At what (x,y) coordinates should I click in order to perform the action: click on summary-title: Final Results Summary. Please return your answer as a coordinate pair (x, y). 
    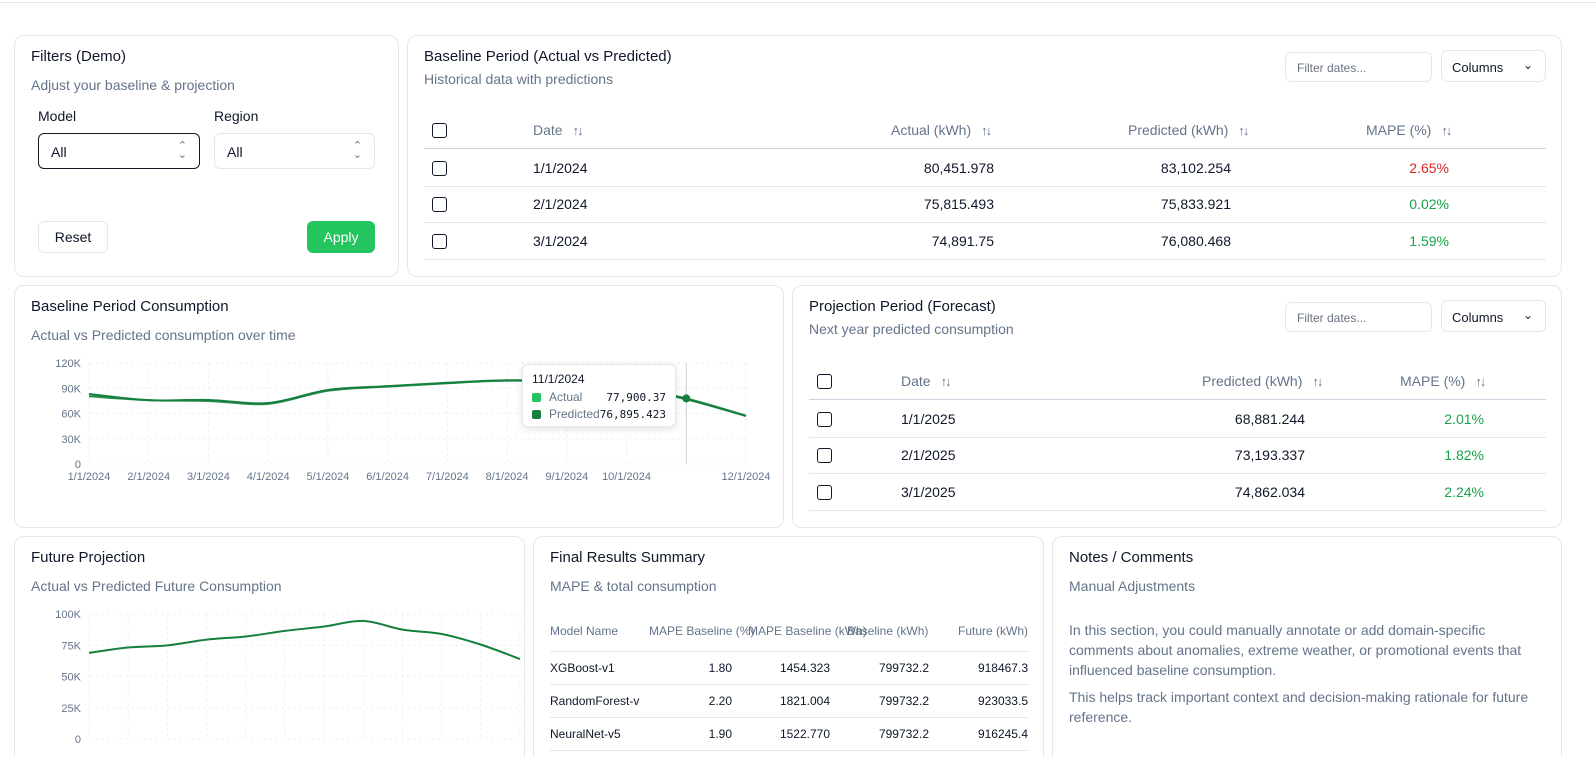
    Looking at the image, I should click on (628, 557).